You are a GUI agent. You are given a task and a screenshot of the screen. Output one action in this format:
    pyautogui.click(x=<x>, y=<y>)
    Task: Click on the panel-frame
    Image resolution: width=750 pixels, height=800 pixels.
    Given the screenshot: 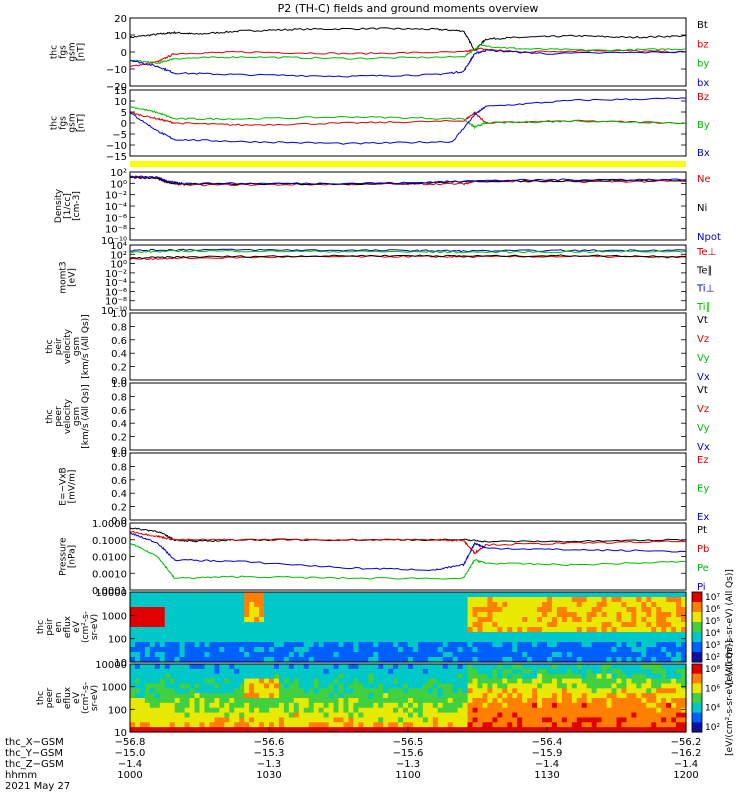 What is the action you would take?
    pyautogui.click(x=408, y=556)
    